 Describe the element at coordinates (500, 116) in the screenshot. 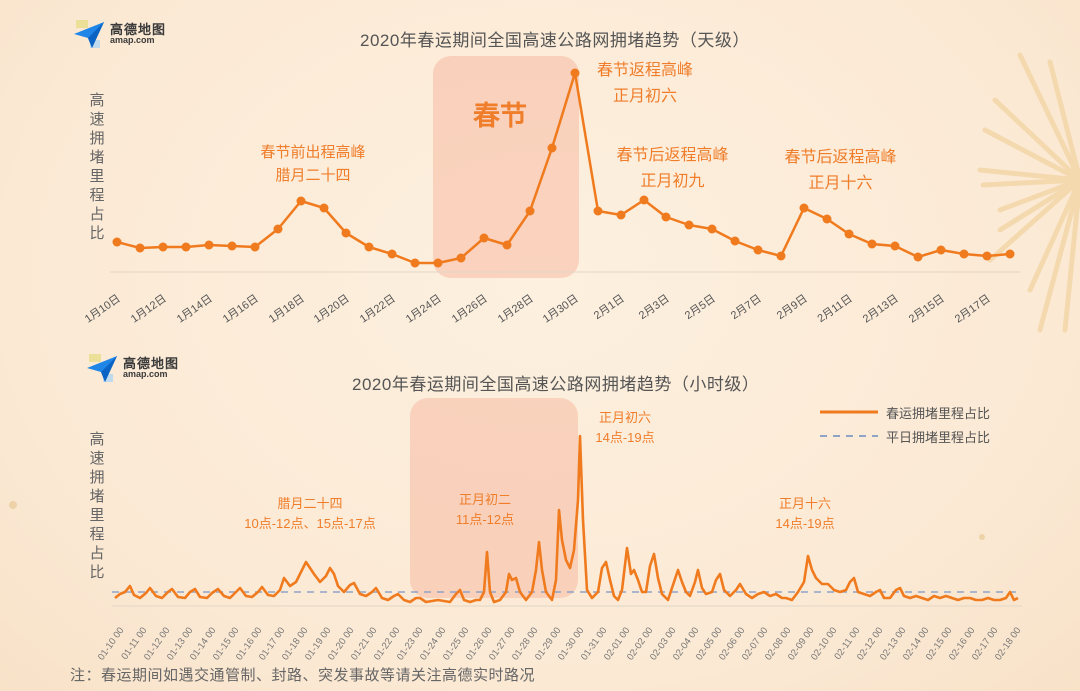

I see `spring-festival-label: 春节` at that location.